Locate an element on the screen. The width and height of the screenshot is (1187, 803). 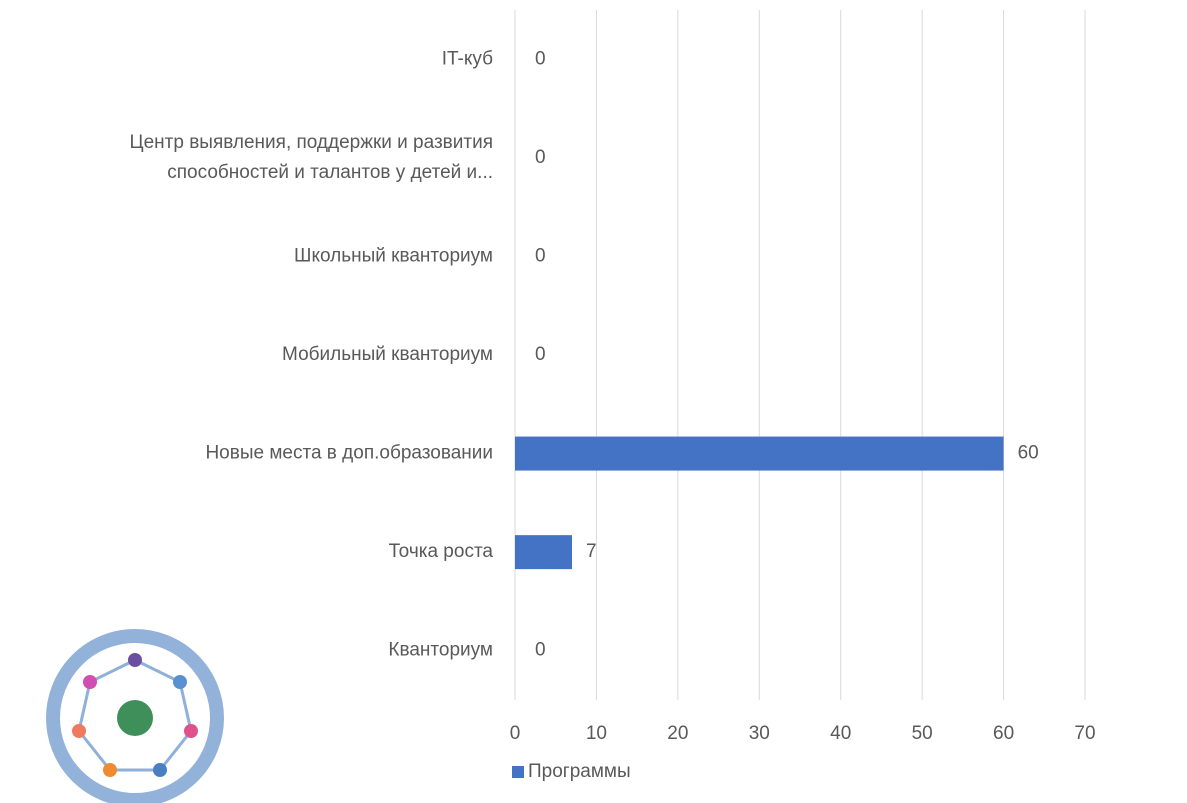
x-tick-label: 10 is located at coordinates (596, 733).